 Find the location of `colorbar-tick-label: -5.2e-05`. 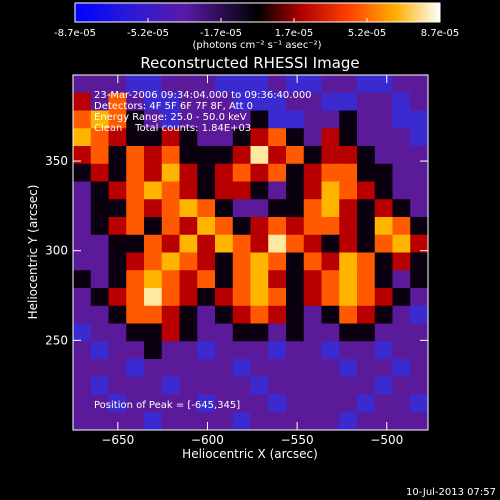

colorbar-tick-label: -5.2e-05 is located at coordinates (148, 33).